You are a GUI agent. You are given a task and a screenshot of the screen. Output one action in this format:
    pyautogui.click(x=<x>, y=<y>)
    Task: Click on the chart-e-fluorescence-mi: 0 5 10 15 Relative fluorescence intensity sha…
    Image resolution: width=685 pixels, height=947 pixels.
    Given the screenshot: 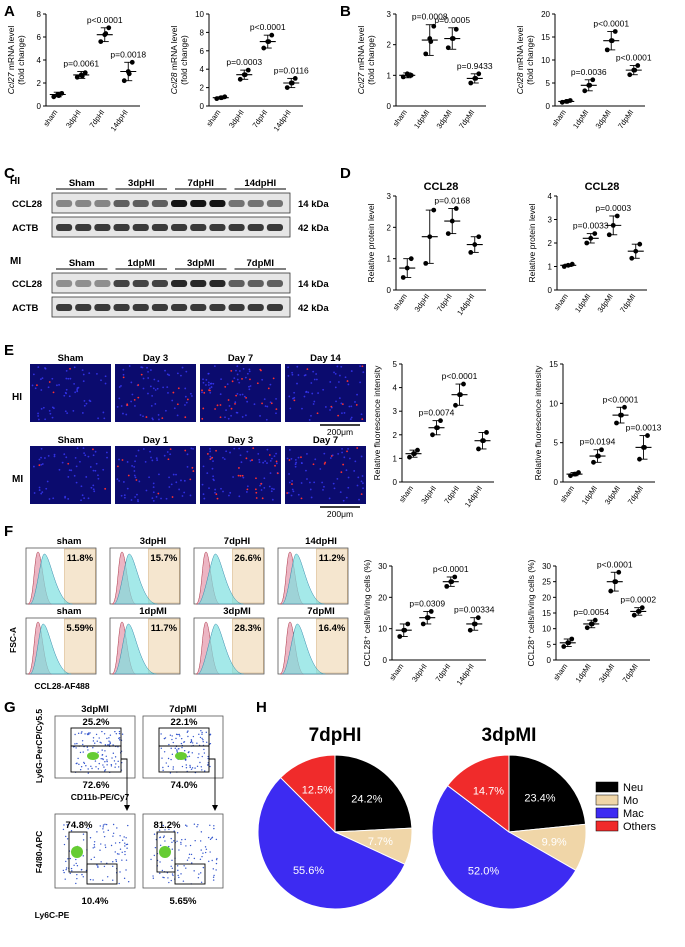 What is the action you would take?
    pyautogui.click(x=597, y=433)
    